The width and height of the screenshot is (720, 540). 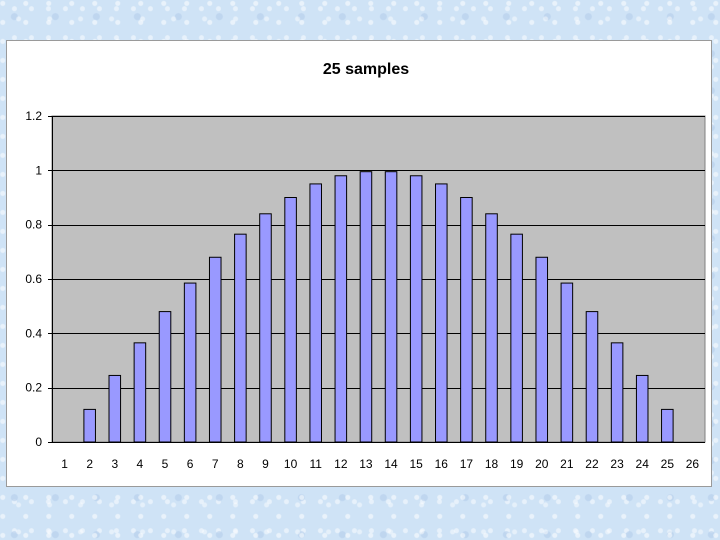 I want to click on y-tick-label: 1.2, so click(x=33, y=116).